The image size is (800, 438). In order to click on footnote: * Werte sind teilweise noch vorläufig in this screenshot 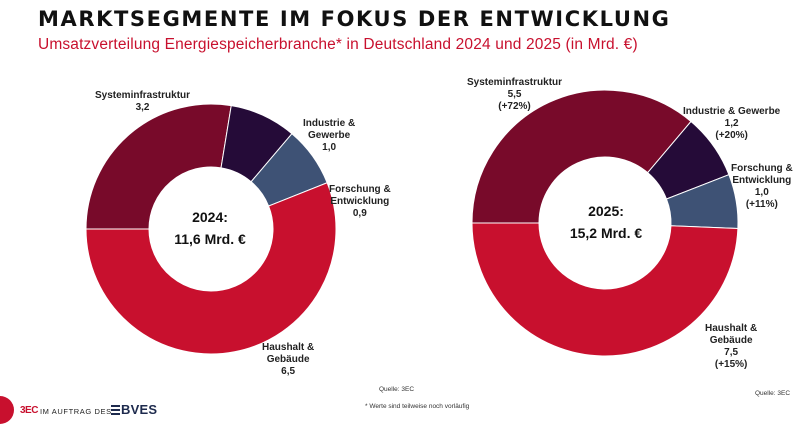, I will do `click(417, 406)`.